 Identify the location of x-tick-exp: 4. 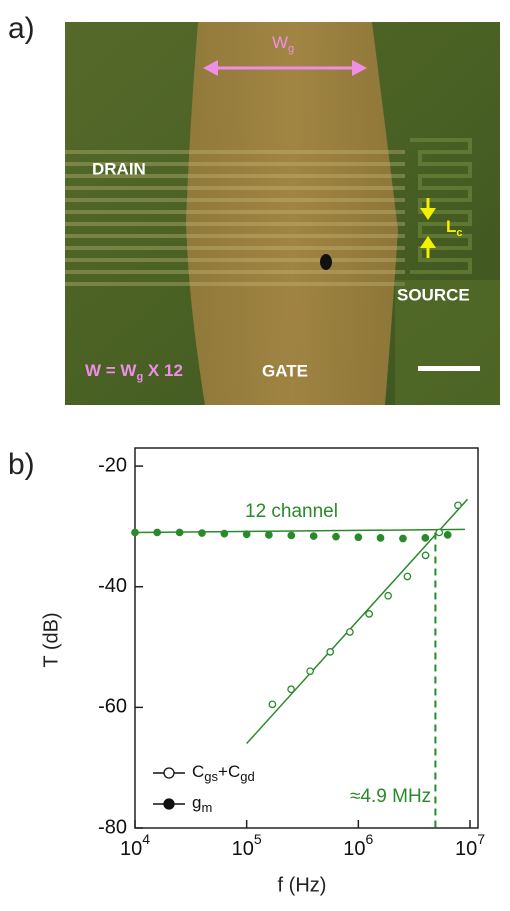
(146, 839).